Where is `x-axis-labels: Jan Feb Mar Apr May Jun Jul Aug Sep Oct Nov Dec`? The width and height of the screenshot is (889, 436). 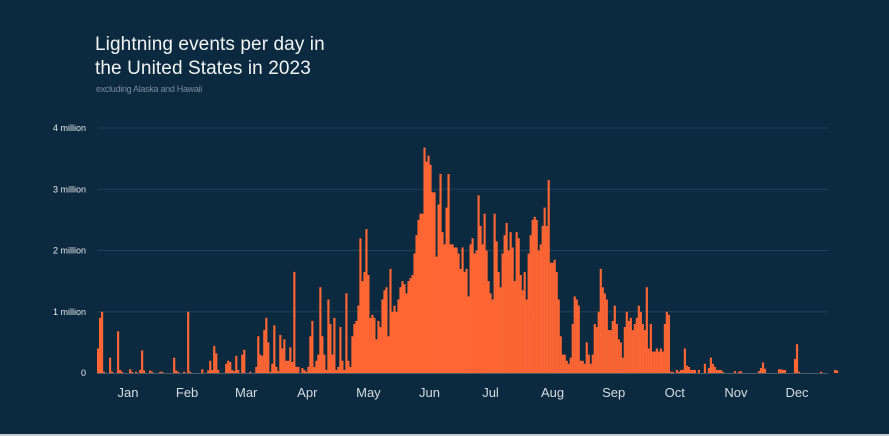 x-axis-labels: Jan Feb Mar Apr May Jun Jul Aug Sep Oct Nov Dec is located at coordinates (464, 392).